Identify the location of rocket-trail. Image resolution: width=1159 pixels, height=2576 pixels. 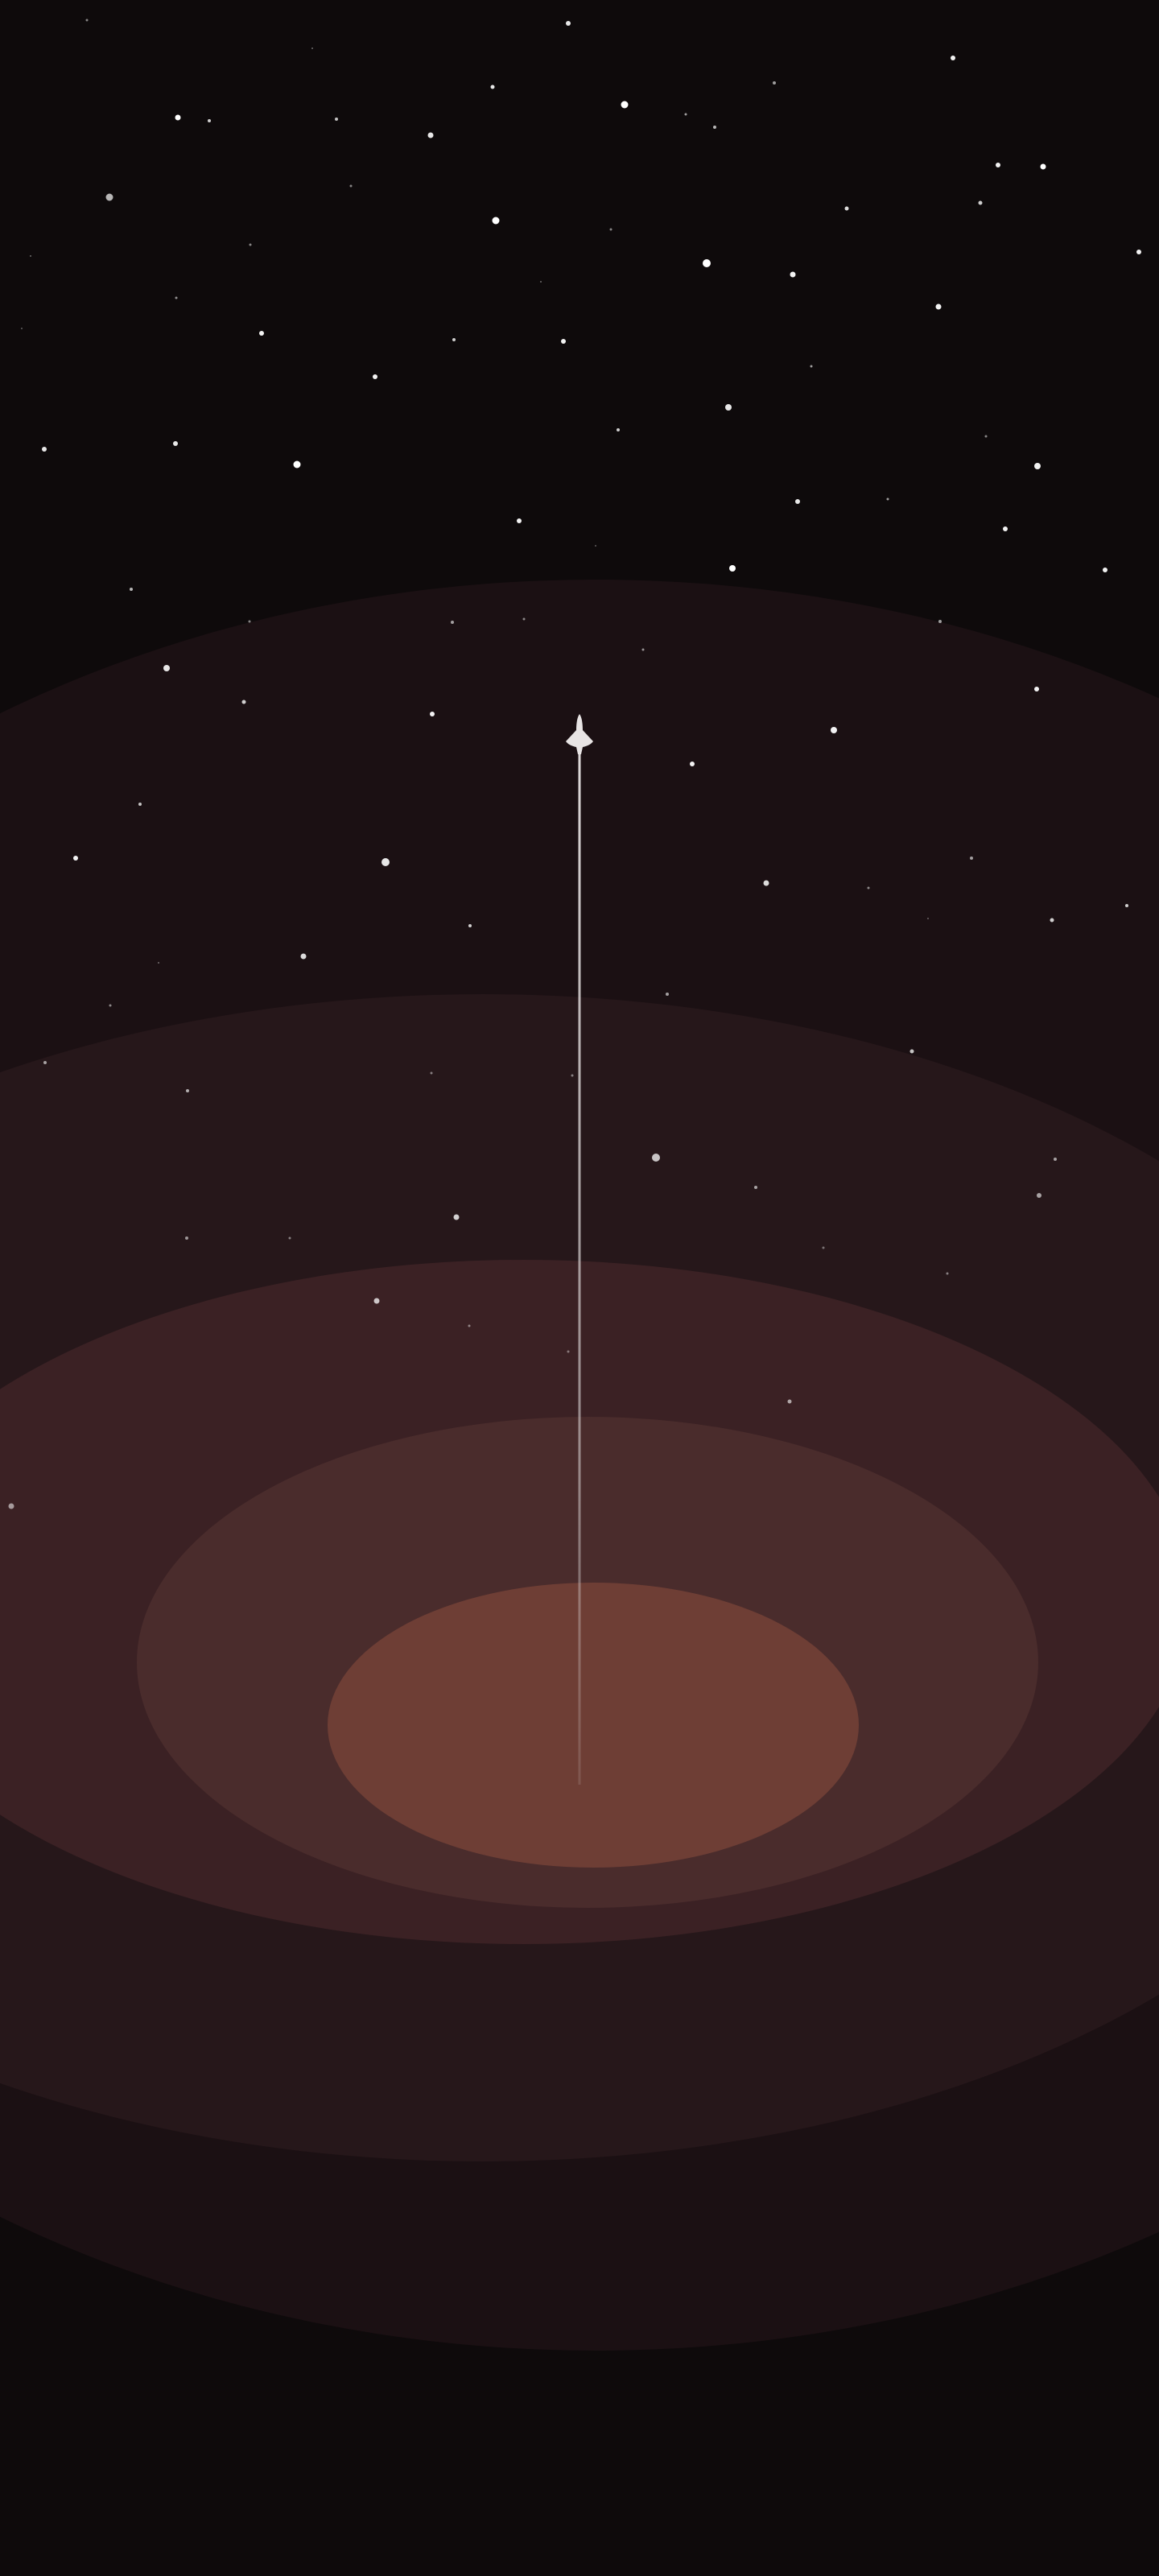
(580, 1269).